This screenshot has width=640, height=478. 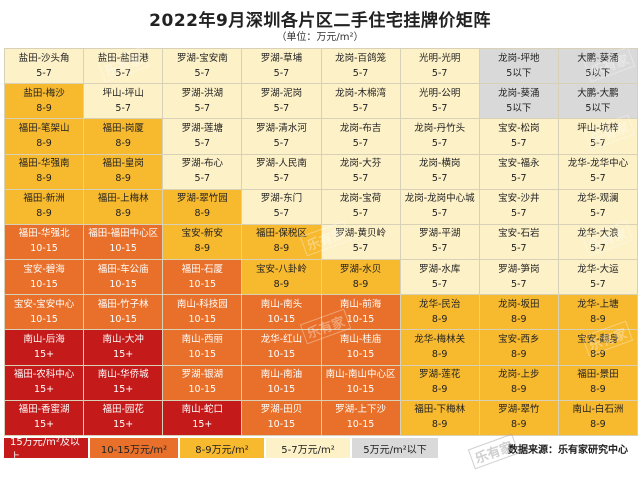 I want to click on district-name: 坪山-坑梓, so click(x=598, y=128).